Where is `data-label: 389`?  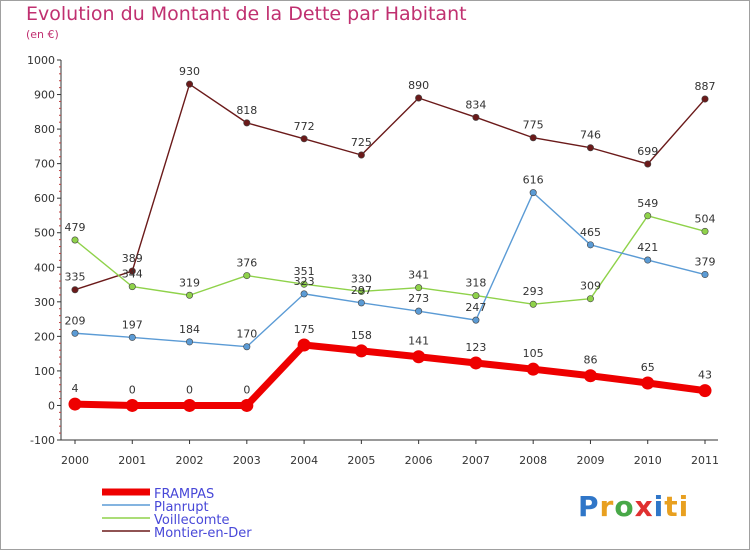
data-label: 389 is located at coordinates (132, 258).